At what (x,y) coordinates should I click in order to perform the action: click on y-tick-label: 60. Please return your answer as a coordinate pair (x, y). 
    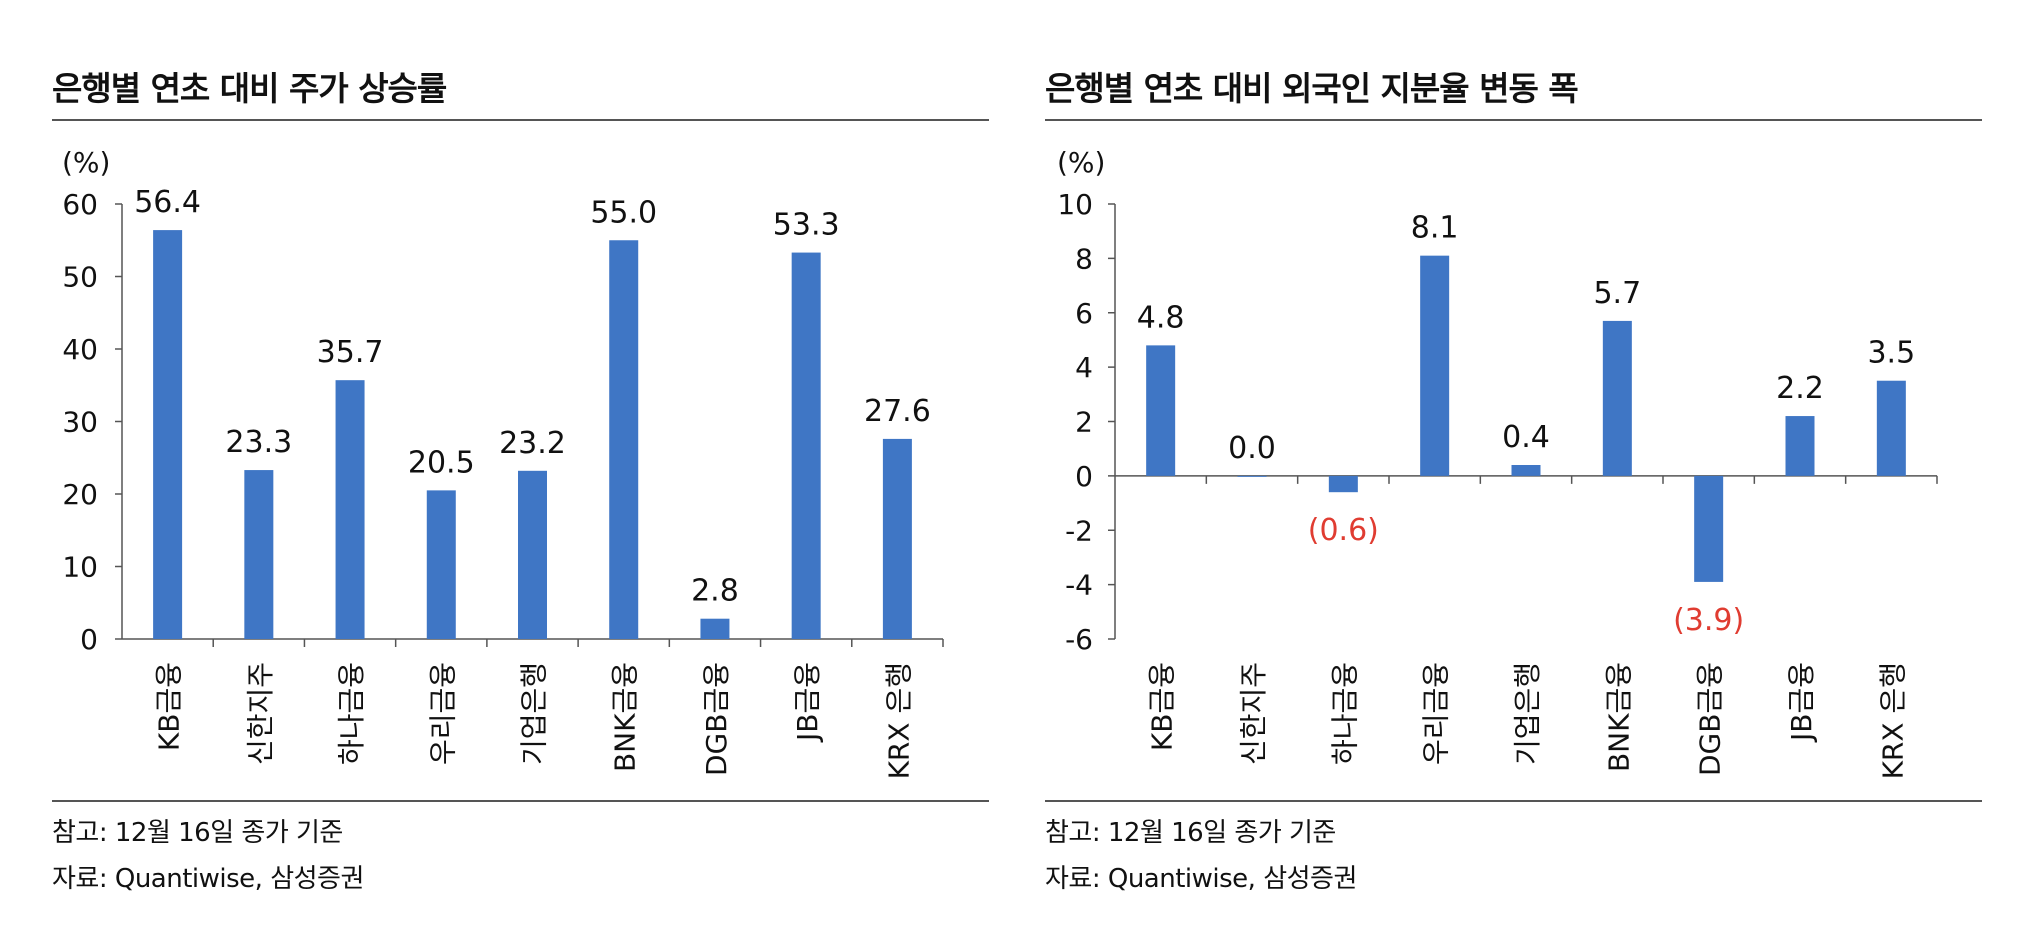
    Looking at the image, I should click on (80, 204).